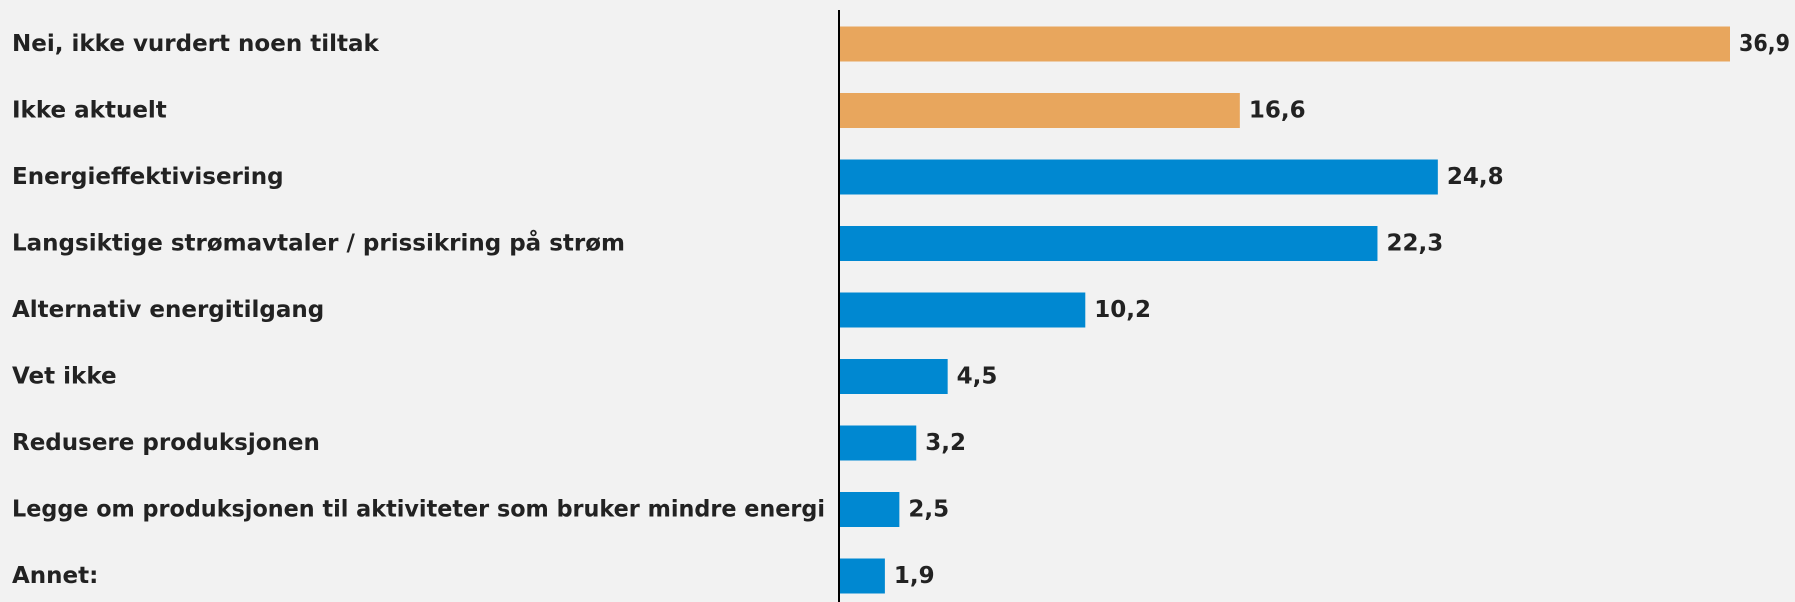  Describe the element at coordinates (914, 576) in the screenshot. I see `value-label: 1,9` at that location.